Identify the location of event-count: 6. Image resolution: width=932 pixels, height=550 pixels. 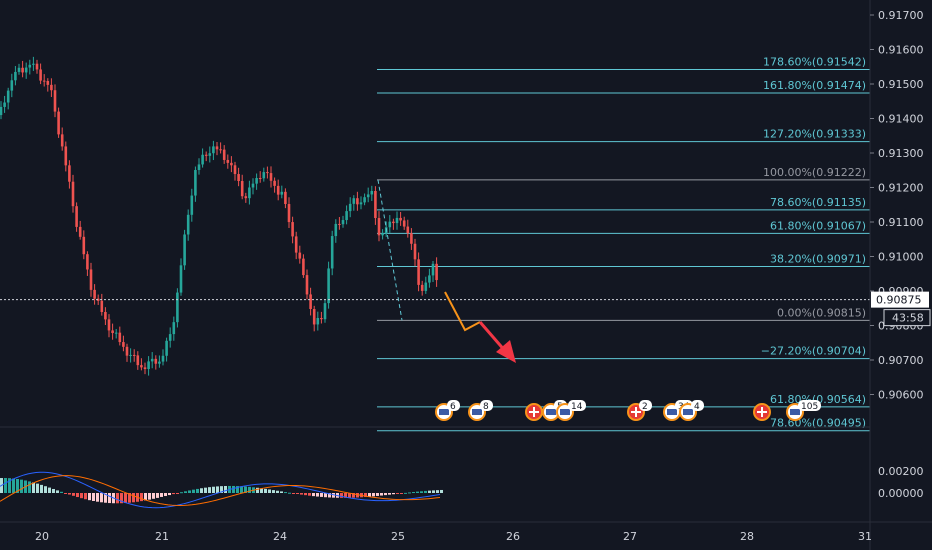
(453, 407).